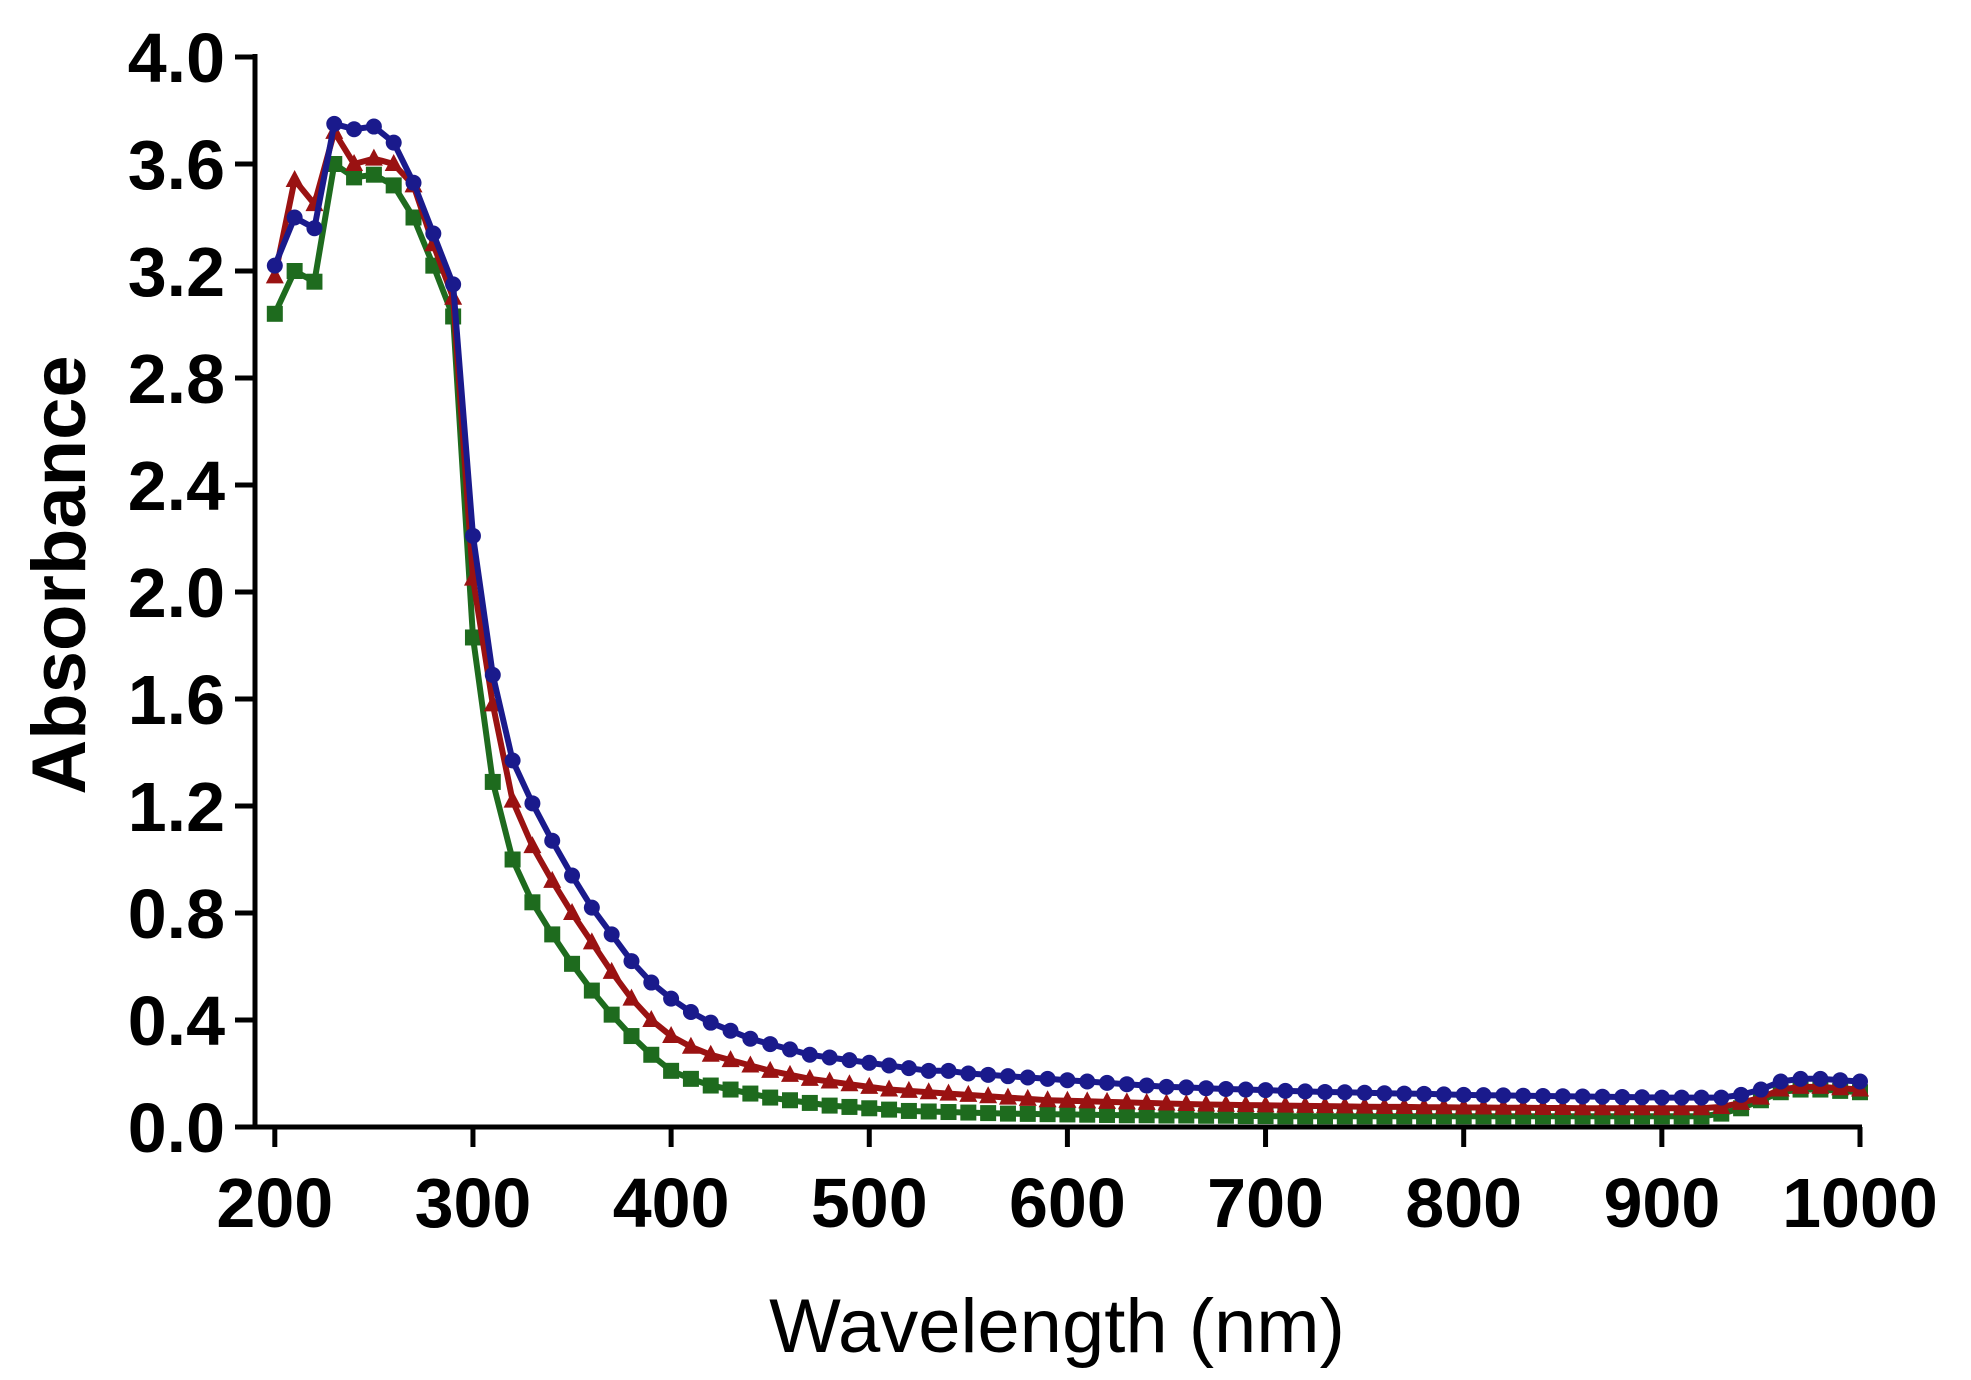  What do you see at coordinates (176, 58) in the screenshot?
I see `y-tick-label: 4.0` at bounding box center [176, 58].